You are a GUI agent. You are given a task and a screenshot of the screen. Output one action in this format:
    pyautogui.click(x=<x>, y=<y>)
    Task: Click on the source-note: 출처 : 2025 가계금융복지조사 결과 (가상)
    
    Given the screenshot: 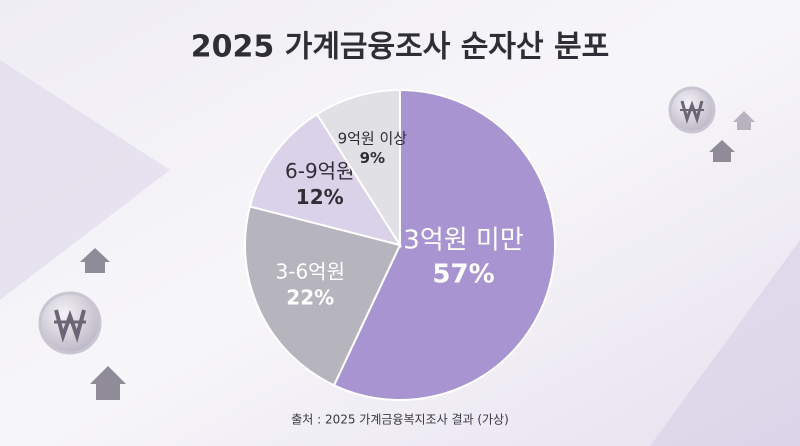 What is the action you would take?
    pyautogui.click(x=400, y=420)
    